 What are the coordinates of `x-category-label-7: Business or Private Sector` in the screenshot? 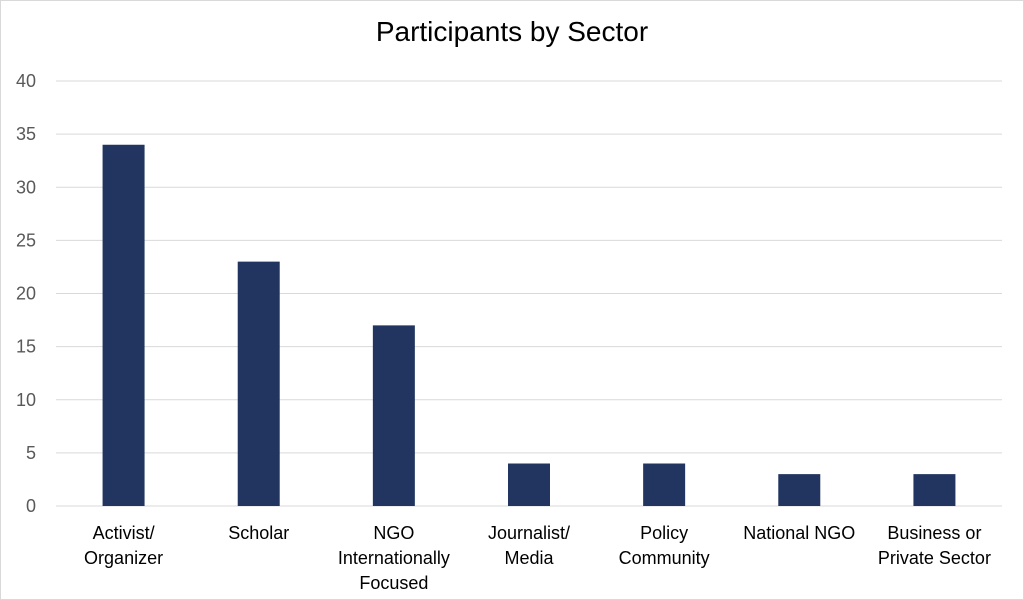 It's located at (934, 545).